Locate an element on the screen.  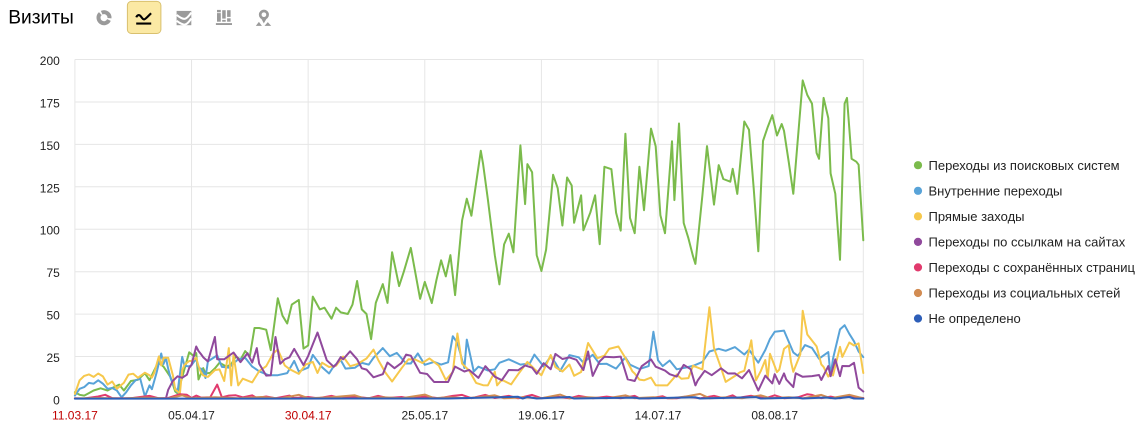
svg-text: 150 is located at coordinates (50, 146).